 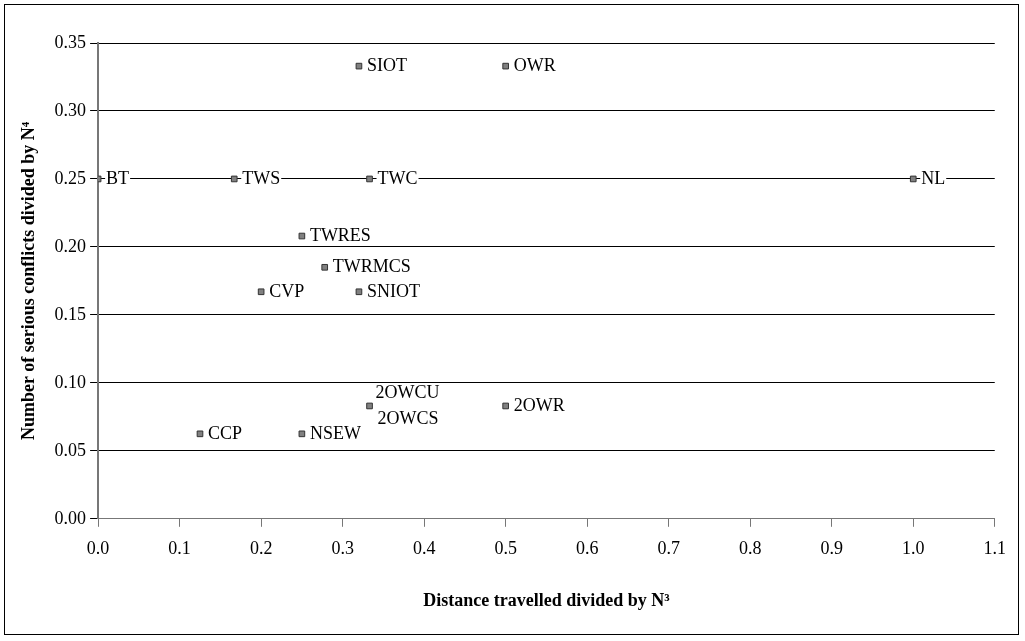 What do you see at coordinates (547, 599) in the screenshot?
I see `x-axis-title: Distance travelled divided by N³` at bounding box center [547, 599].